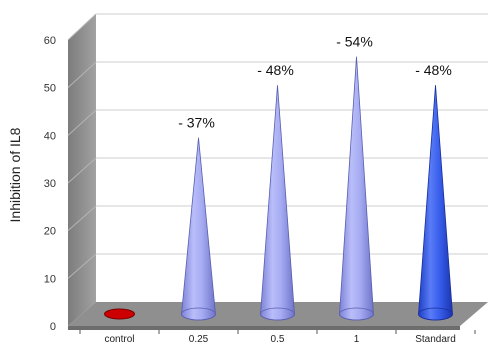 The width and height of the screenshot is (489, 352). What do you see at coordinates (15, 174) in the screenshot?
I see `y-axis-label: Inhibition of IL8` at bounding box center [15, 174].